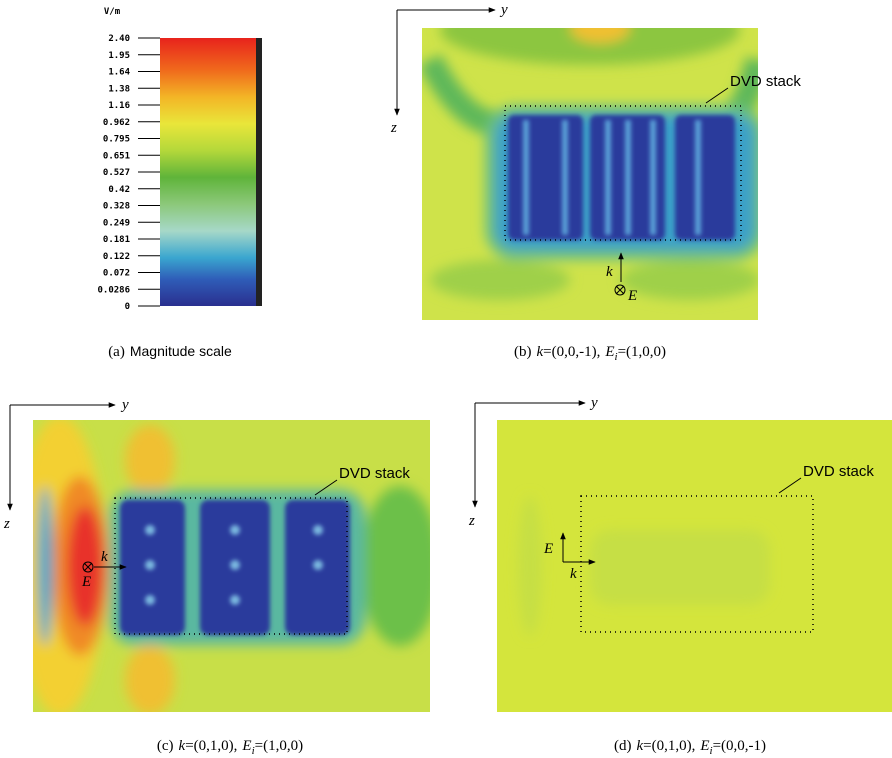 The width and height of the screenshot is (892, 758). I want to click on colorbar-label: 0.0286, so click(113, 290).